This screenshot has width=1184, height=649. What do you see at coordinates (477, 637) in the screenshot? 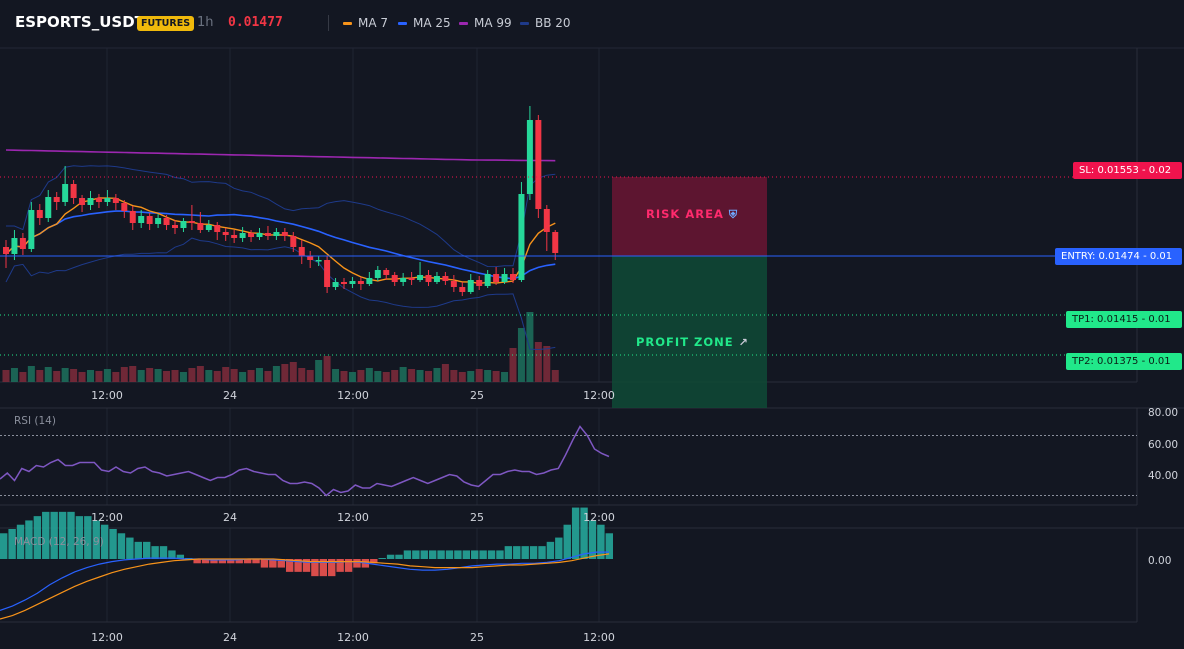
I see `time-tick-label: 25` at bounding box center [477, 637].